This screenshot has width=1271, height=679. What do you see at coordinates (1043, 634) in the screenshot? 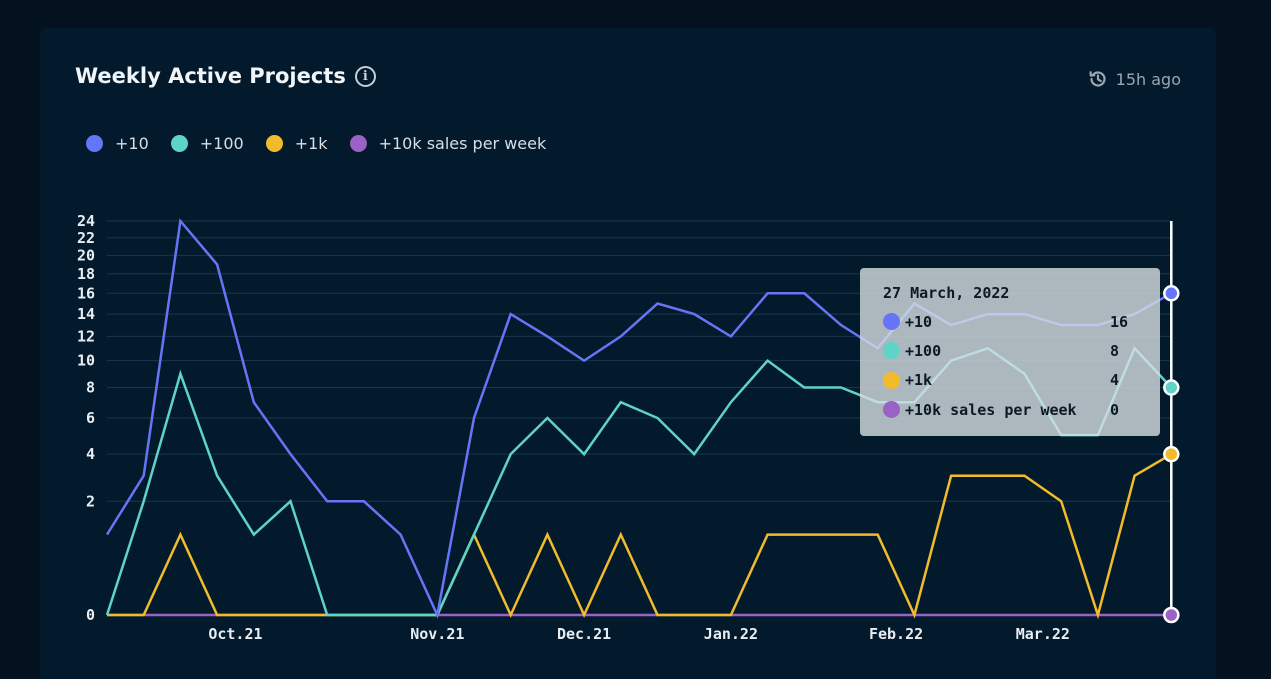
I see `x-tick-label: Mar.22` at bounding box center [1043, 634].